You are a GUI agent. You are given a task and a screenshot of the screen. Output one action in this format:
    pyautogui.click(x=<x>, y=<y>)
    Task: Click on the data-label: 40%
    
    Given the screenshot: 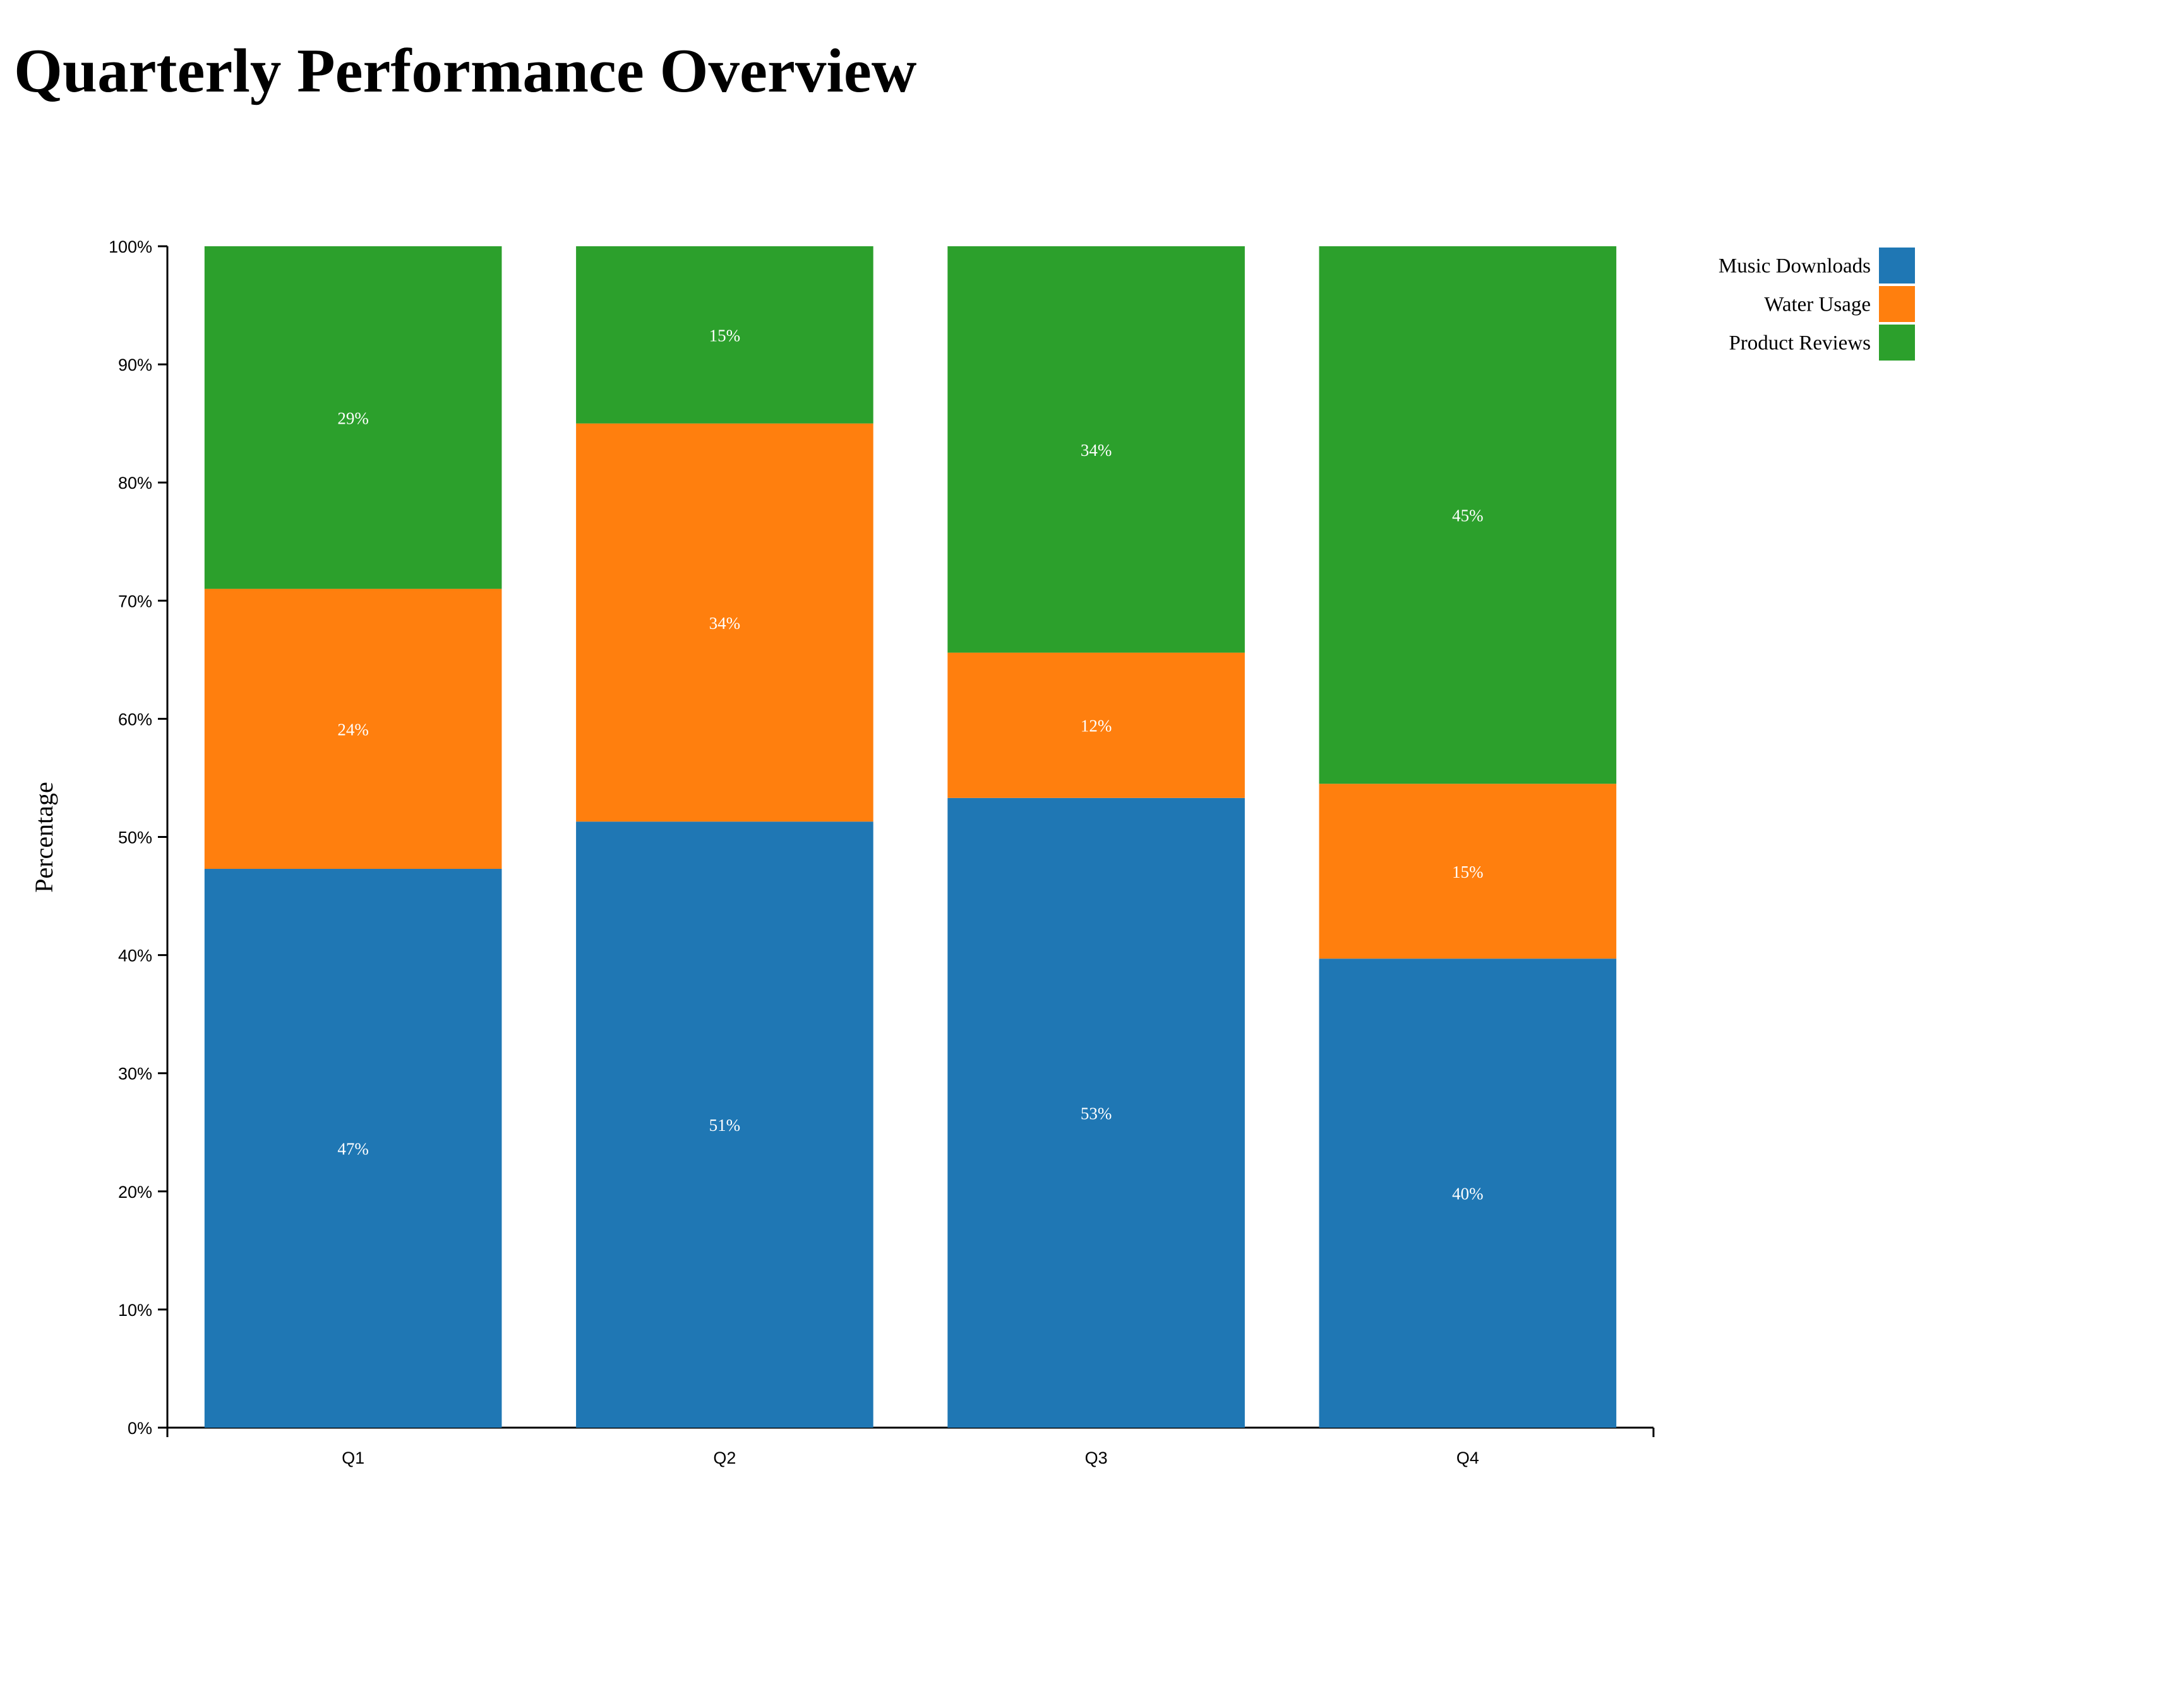 What is the action you would take?
    pyautogui.click(x=1468, y=1194)
    